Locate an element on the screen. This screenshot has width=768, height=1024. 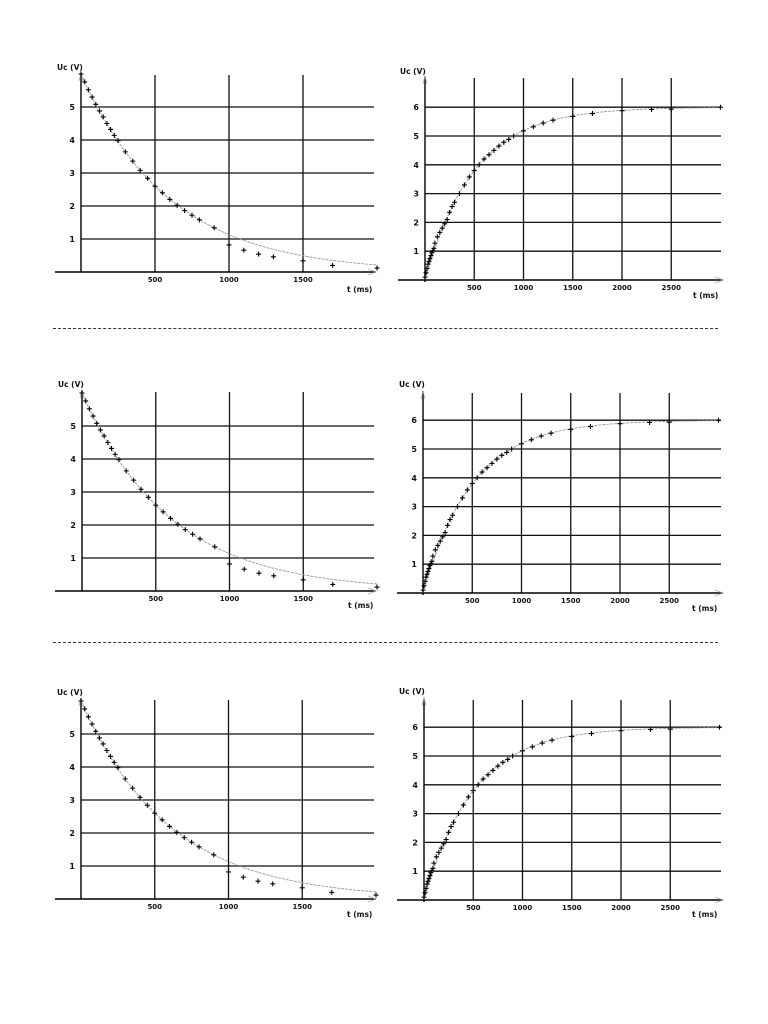
y-tick-label: 6 is located at coordinates (416, 107).